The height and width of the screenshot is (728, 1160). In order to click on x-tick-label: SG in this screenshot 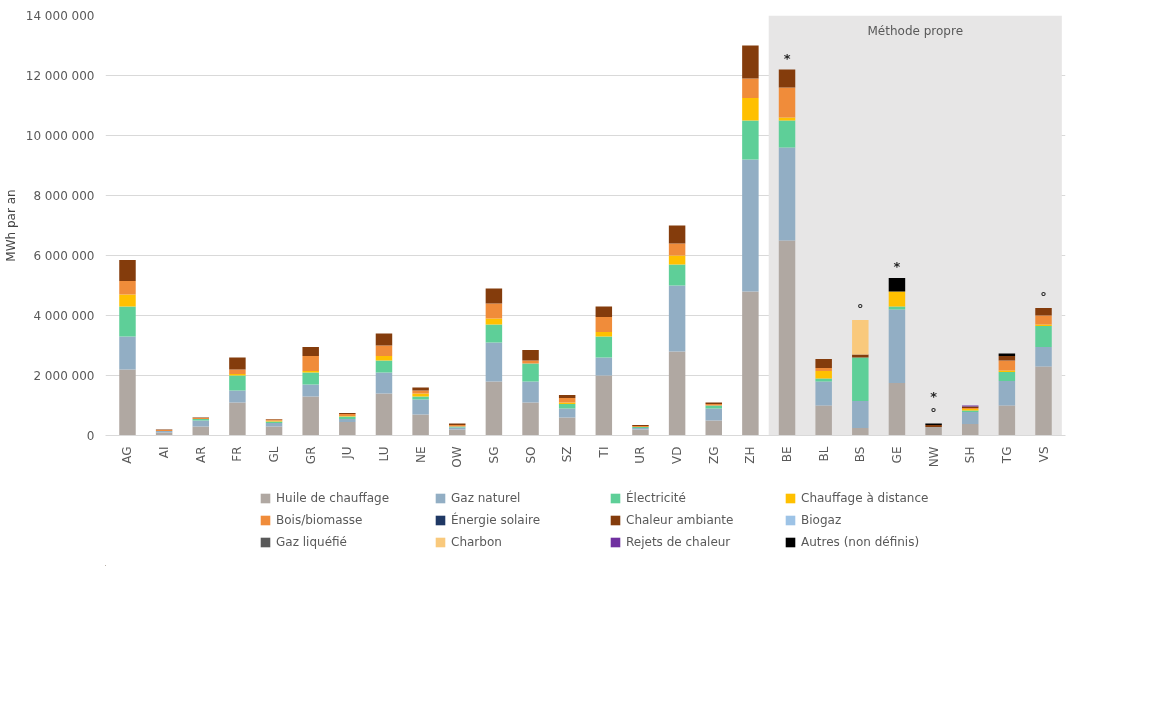, I will do `click(493, 455)`.